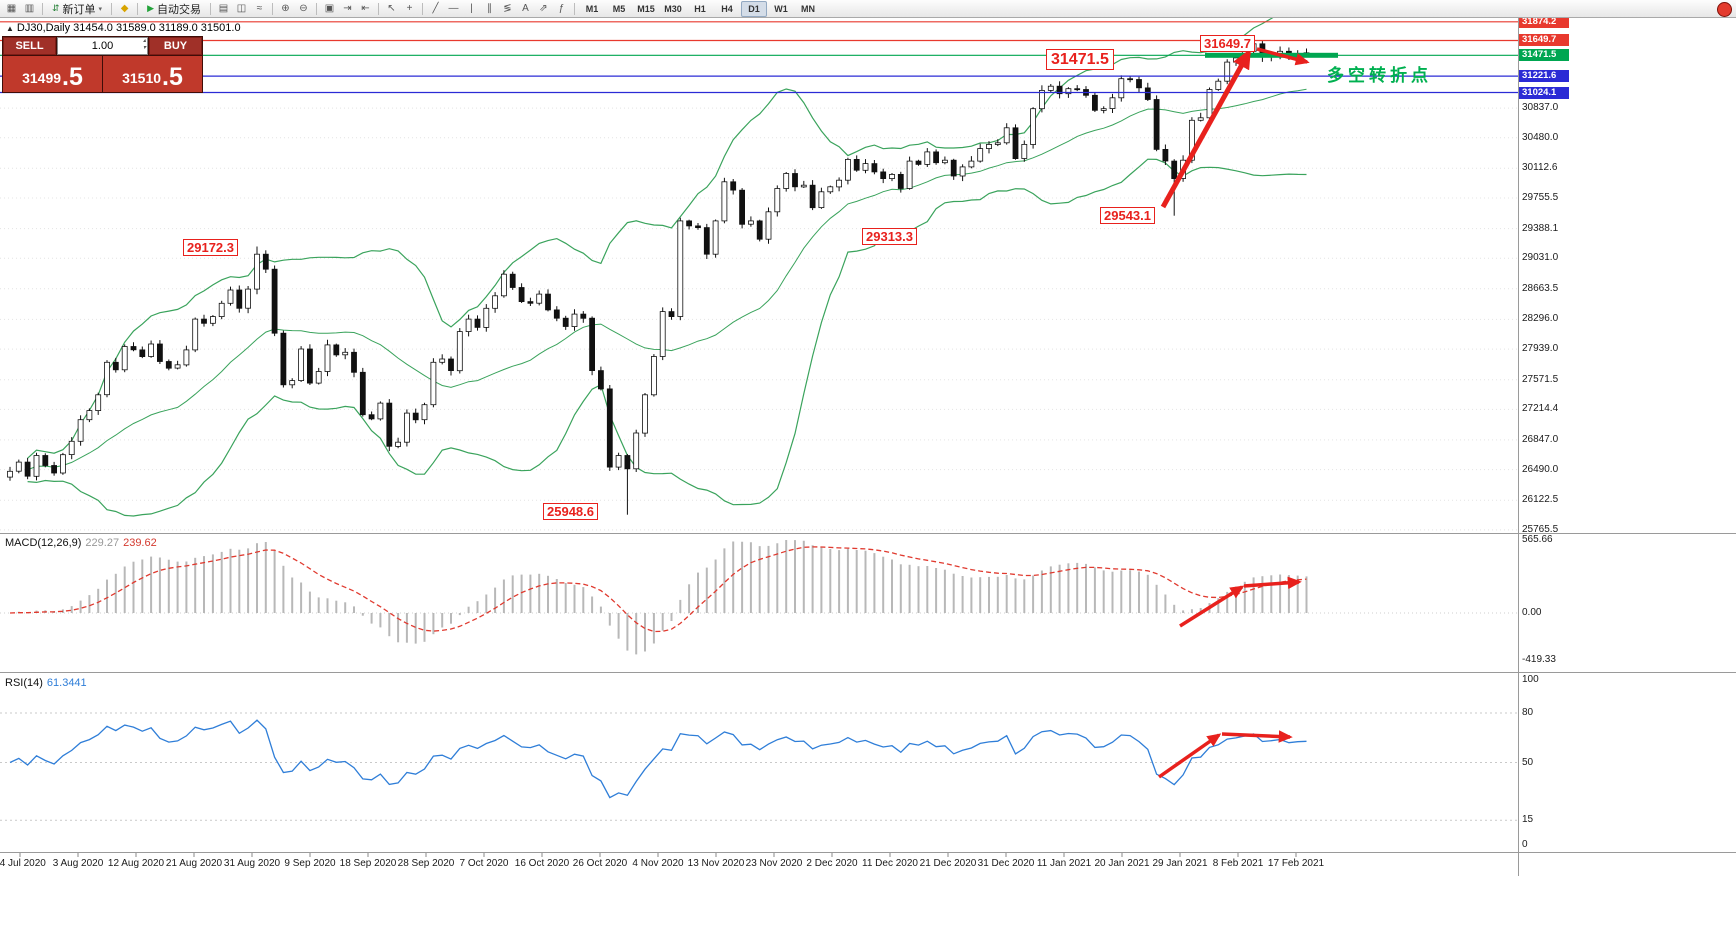 This screenshot has width=1736, height=943. Describe the element at coordinates (175, 46) in the screenshot. I see `buy-button: BUY` at that location.